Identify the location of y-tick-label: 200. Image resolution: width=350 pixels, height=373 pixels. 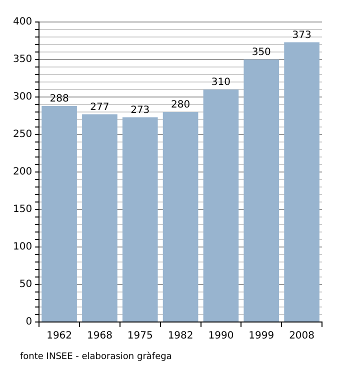
(22, 172).